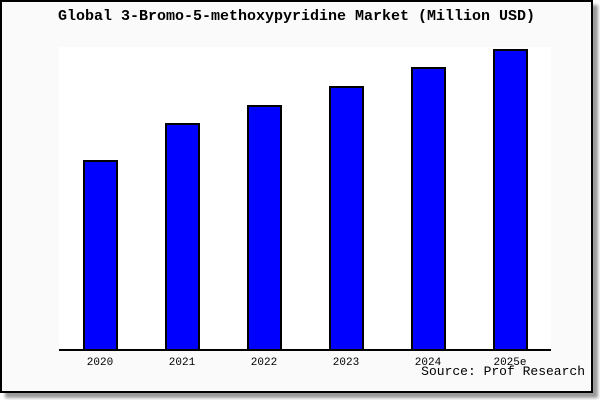 The height and width of the screenshot is (400, 600). Describe the element at coordinates (503, 371) in the screenshot. I see `source-credit: Source: Prof Research` at that location.